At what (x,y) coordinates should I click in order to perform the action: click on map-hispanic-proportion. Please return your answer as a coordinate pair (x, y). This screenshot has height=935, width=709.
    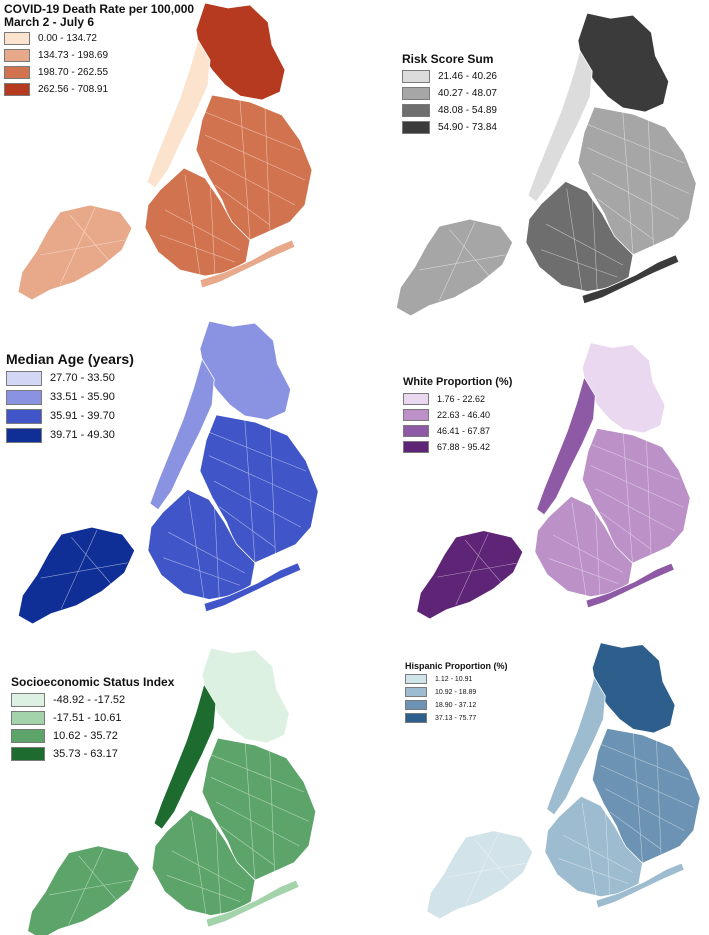
    Looking at the image, I should click on (563, 781).